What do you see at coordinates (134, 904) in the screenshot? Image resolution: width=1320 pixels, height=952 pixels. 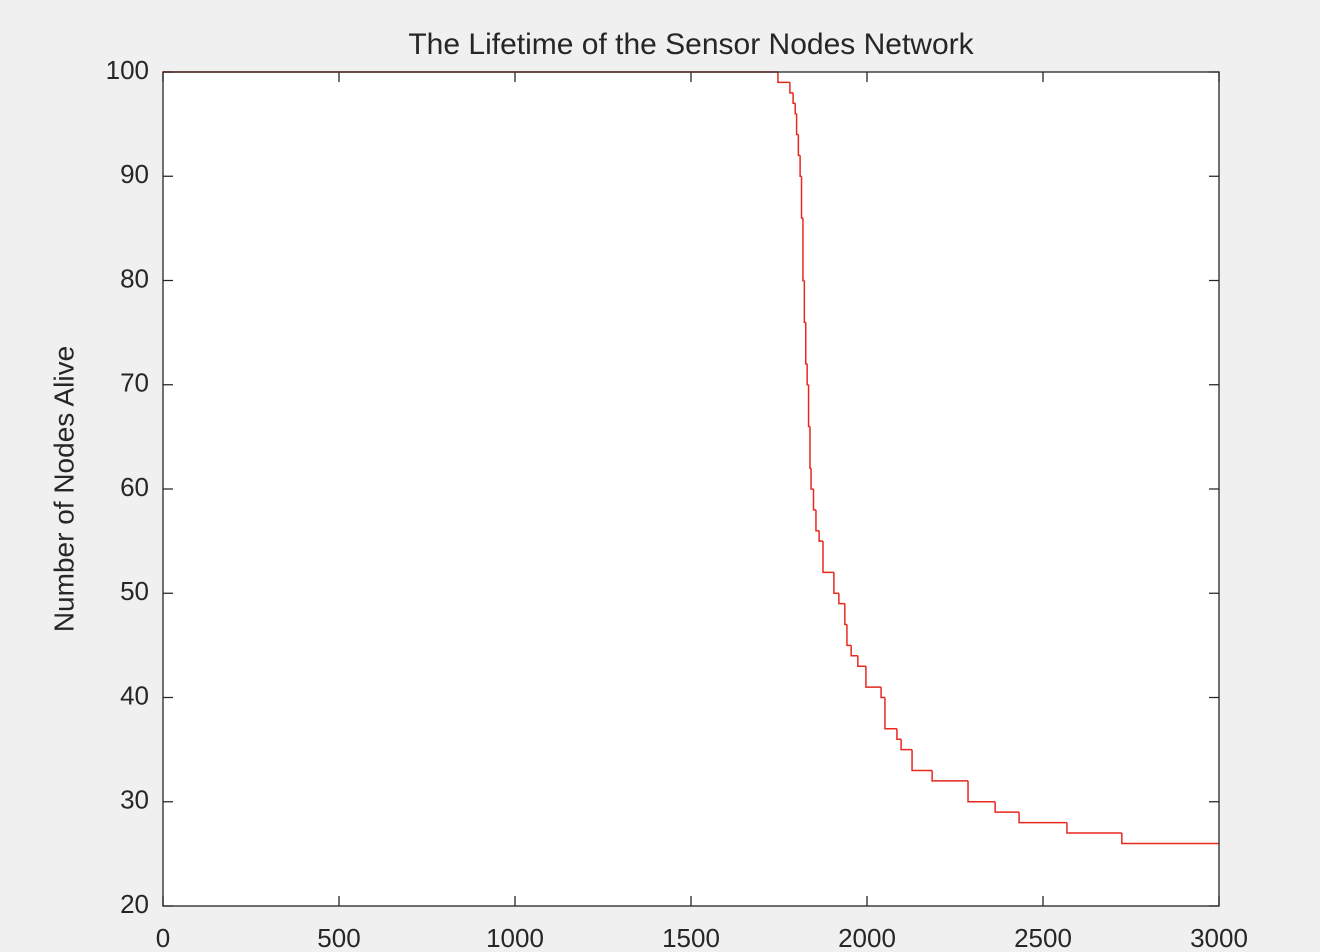 I see `y-tick-label: 20` at bounding box center [134, 904].